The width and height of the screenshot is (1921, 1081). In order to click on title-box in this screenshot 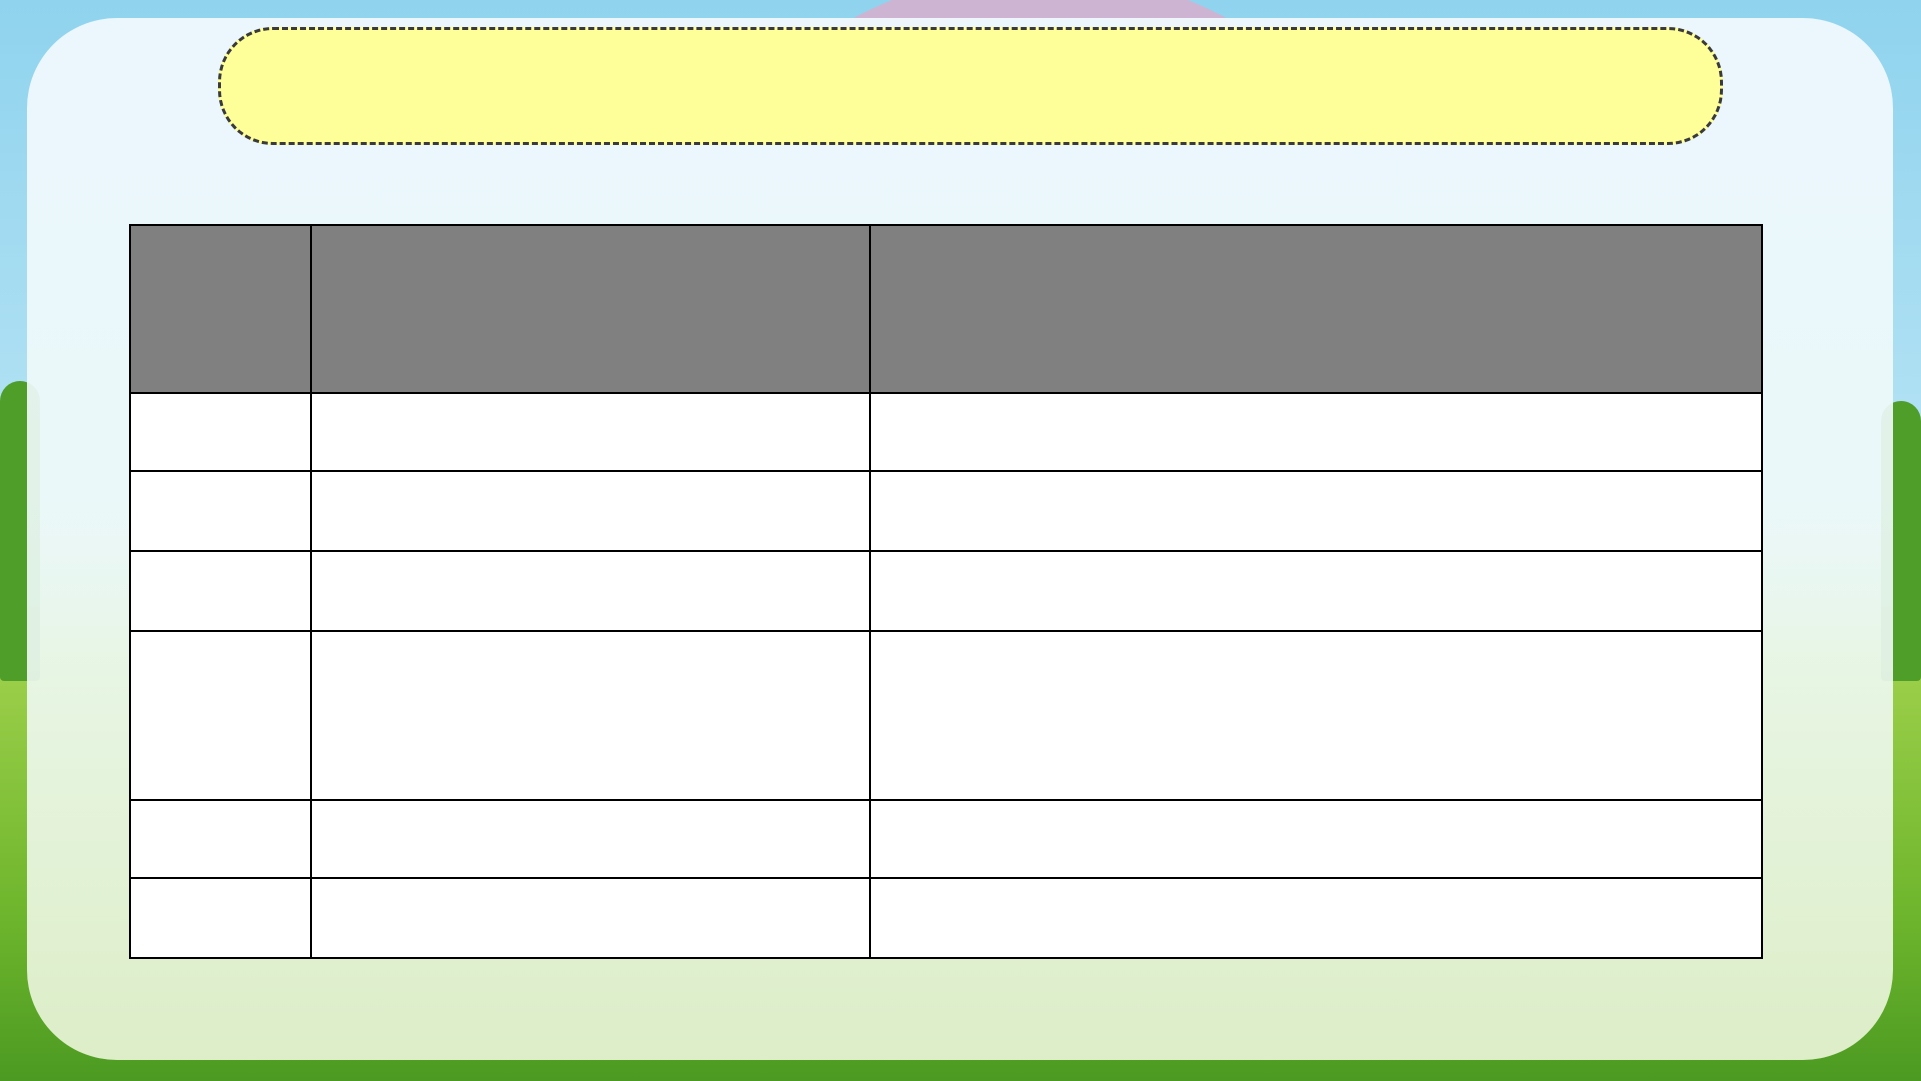, I will do `click(970, 86)`.